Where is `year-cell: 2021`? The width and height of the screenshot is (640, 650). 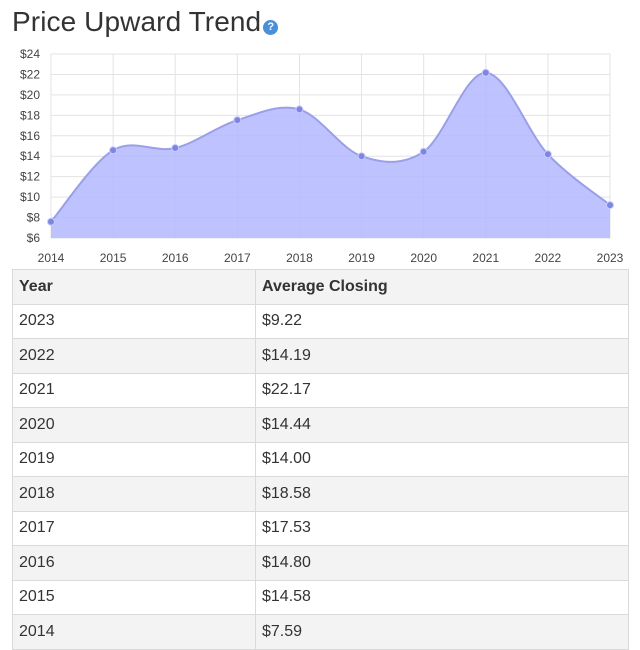 year-cell: 2021 is located at coordinates (134, 390).